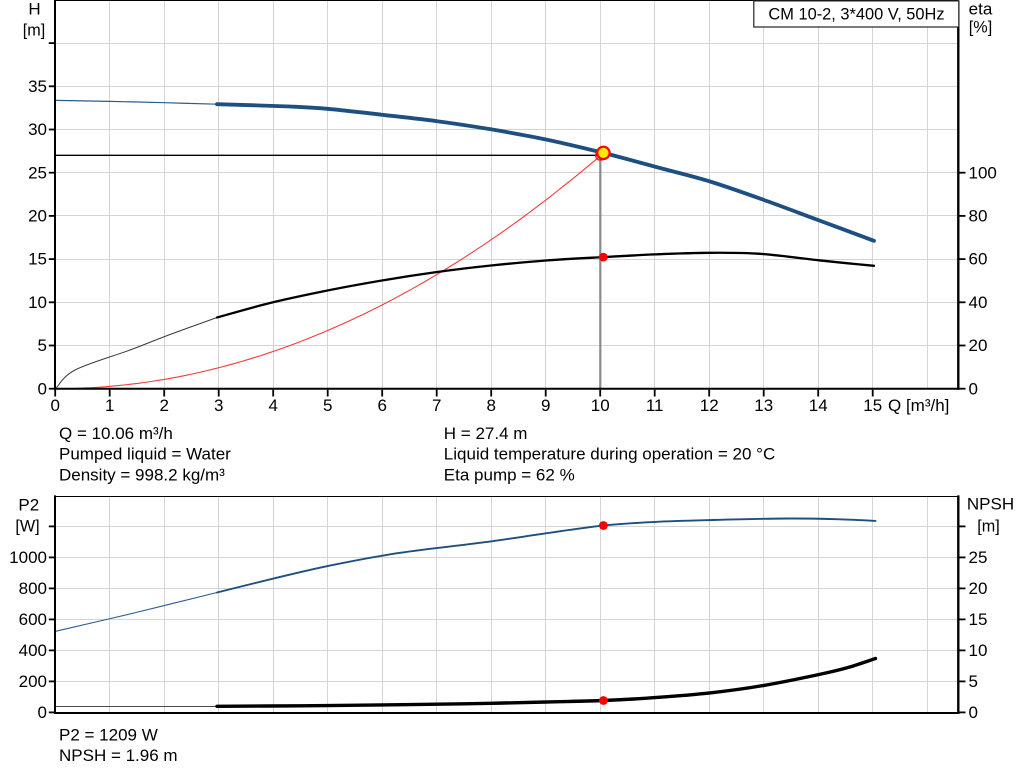 The height and width of the screenshot is (781, 1024). Describe the element at coordinates (490, 405) in the screenshot. I see `svg-text: 8` at that location.